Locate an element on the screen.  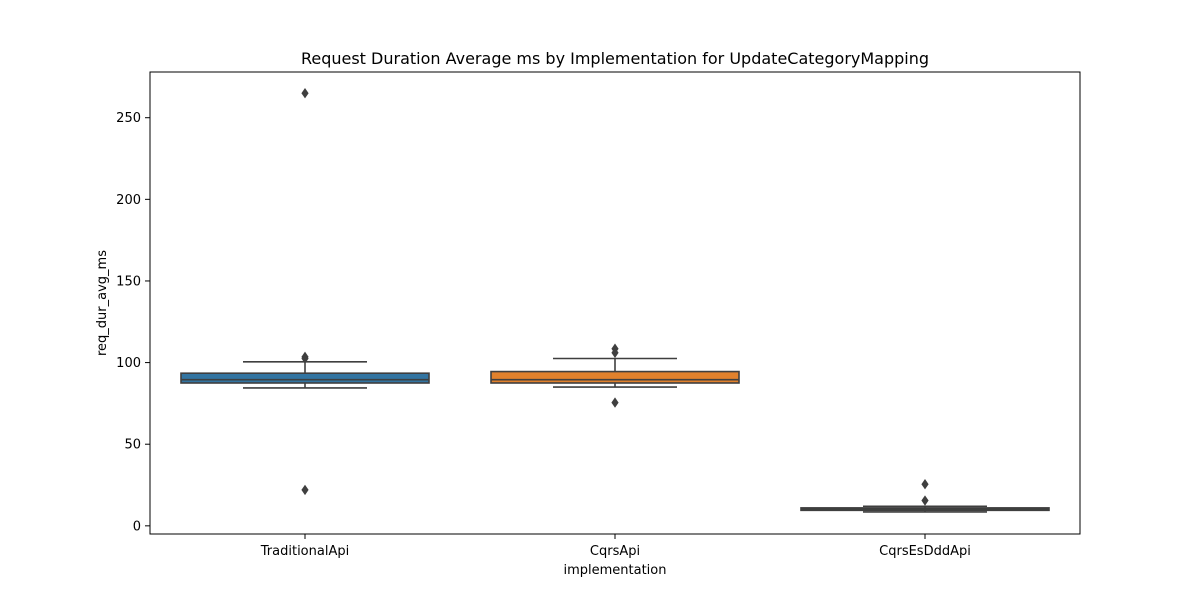
box-group-cqrsapi is located at coordinates (615, 375).